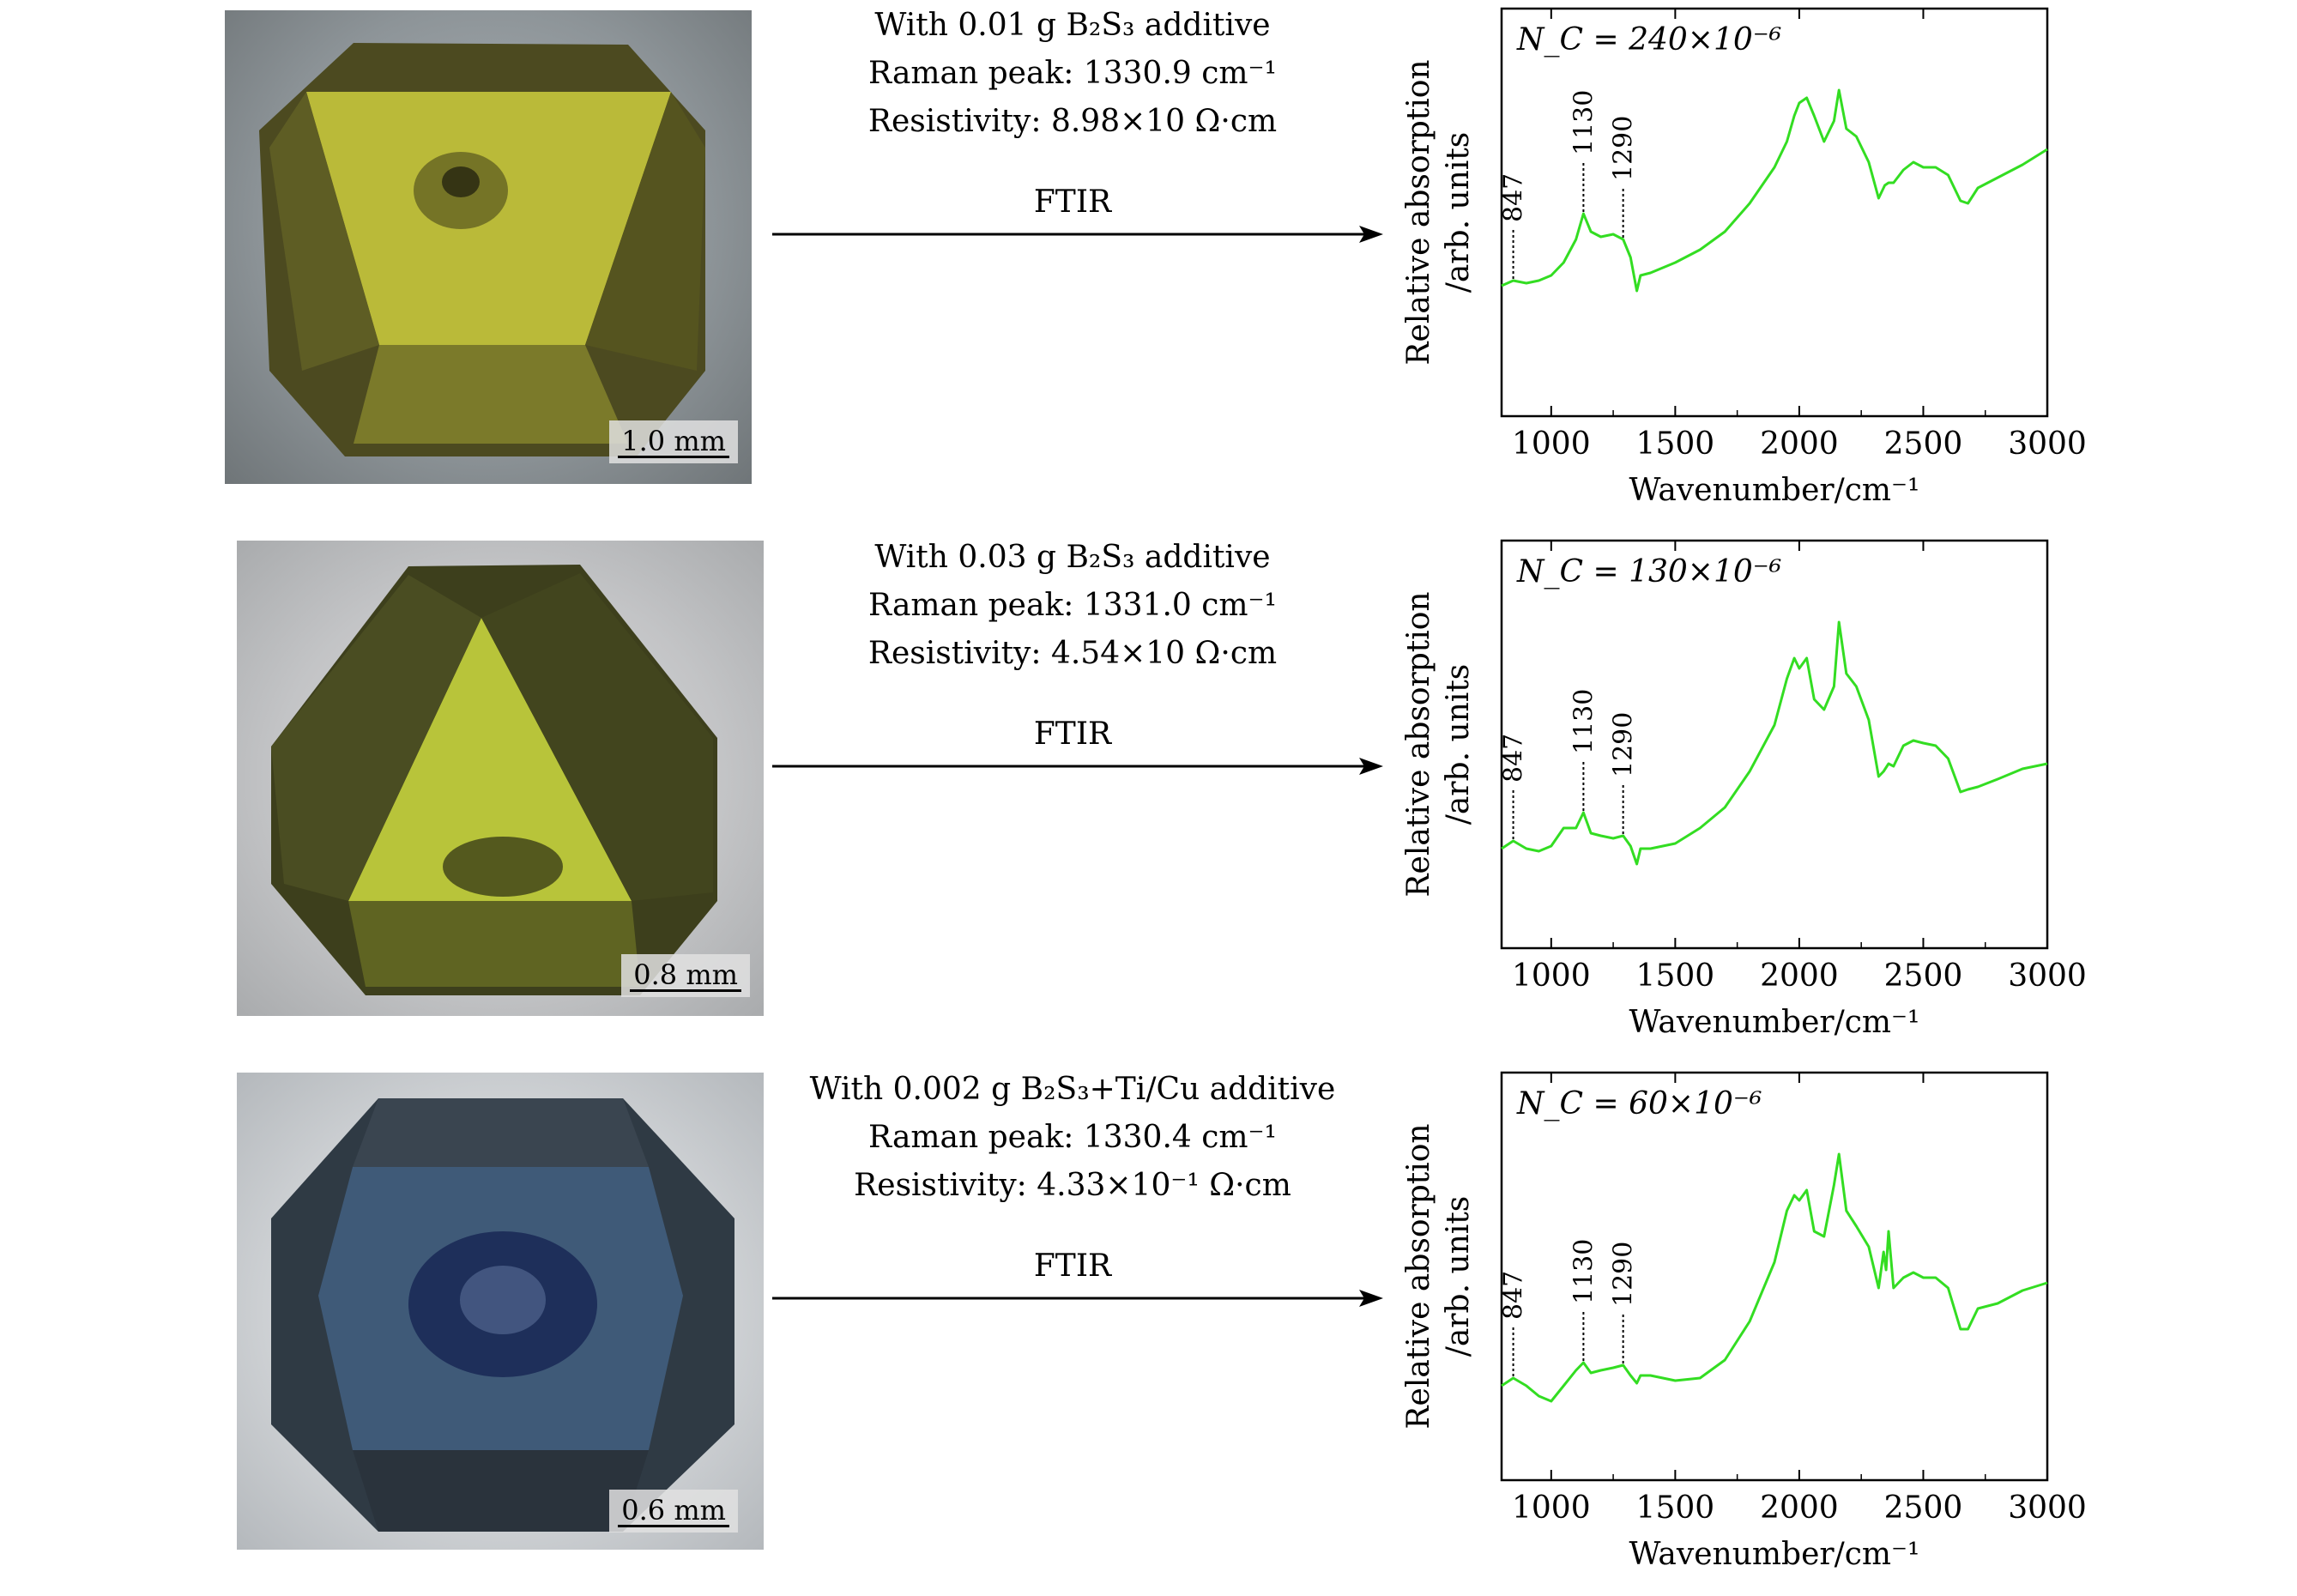 The image size is (2297, 1596). I want to click on caption-1-raman: Raman peak: 1330.9 cm⁻¹, so click(1073, 73).